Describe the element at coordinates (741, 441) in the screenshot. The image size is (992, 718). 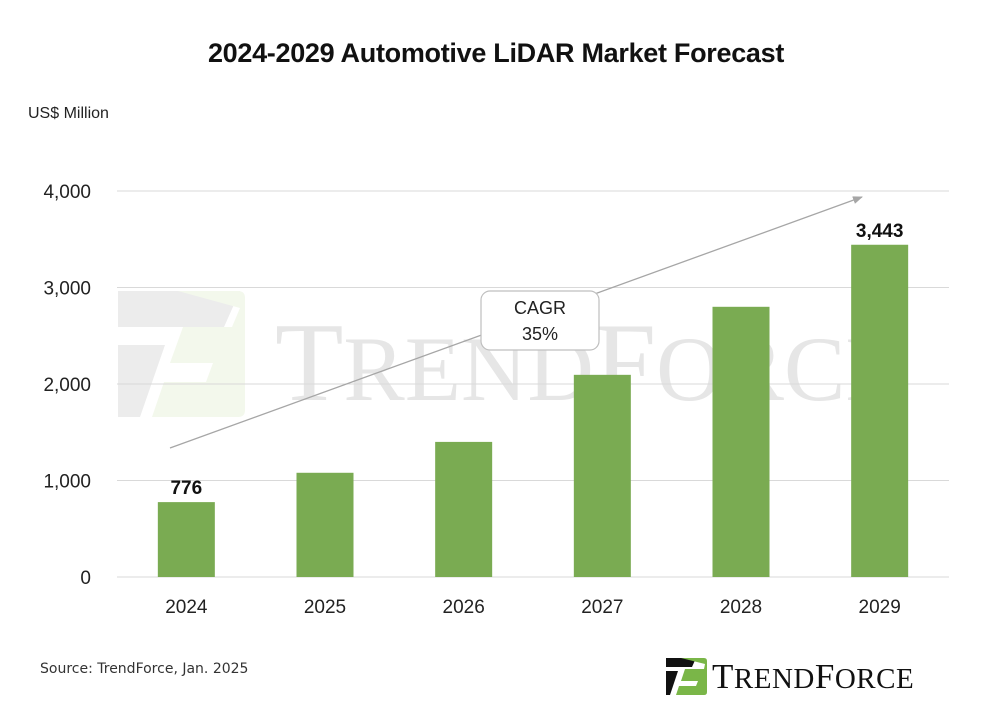
I see `bar-2028` at that location.